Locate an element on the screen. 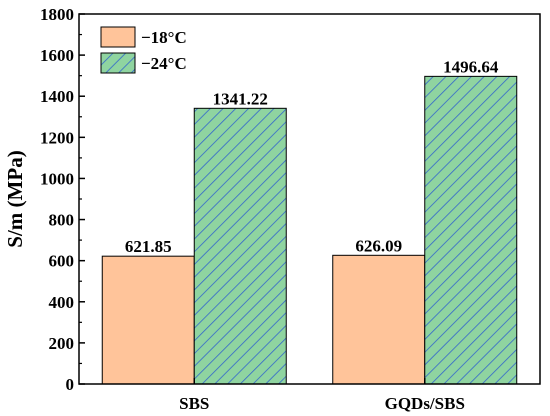 The image size is (550, 416). y-tick-label: 1400 is located at coordinates (57, 96).